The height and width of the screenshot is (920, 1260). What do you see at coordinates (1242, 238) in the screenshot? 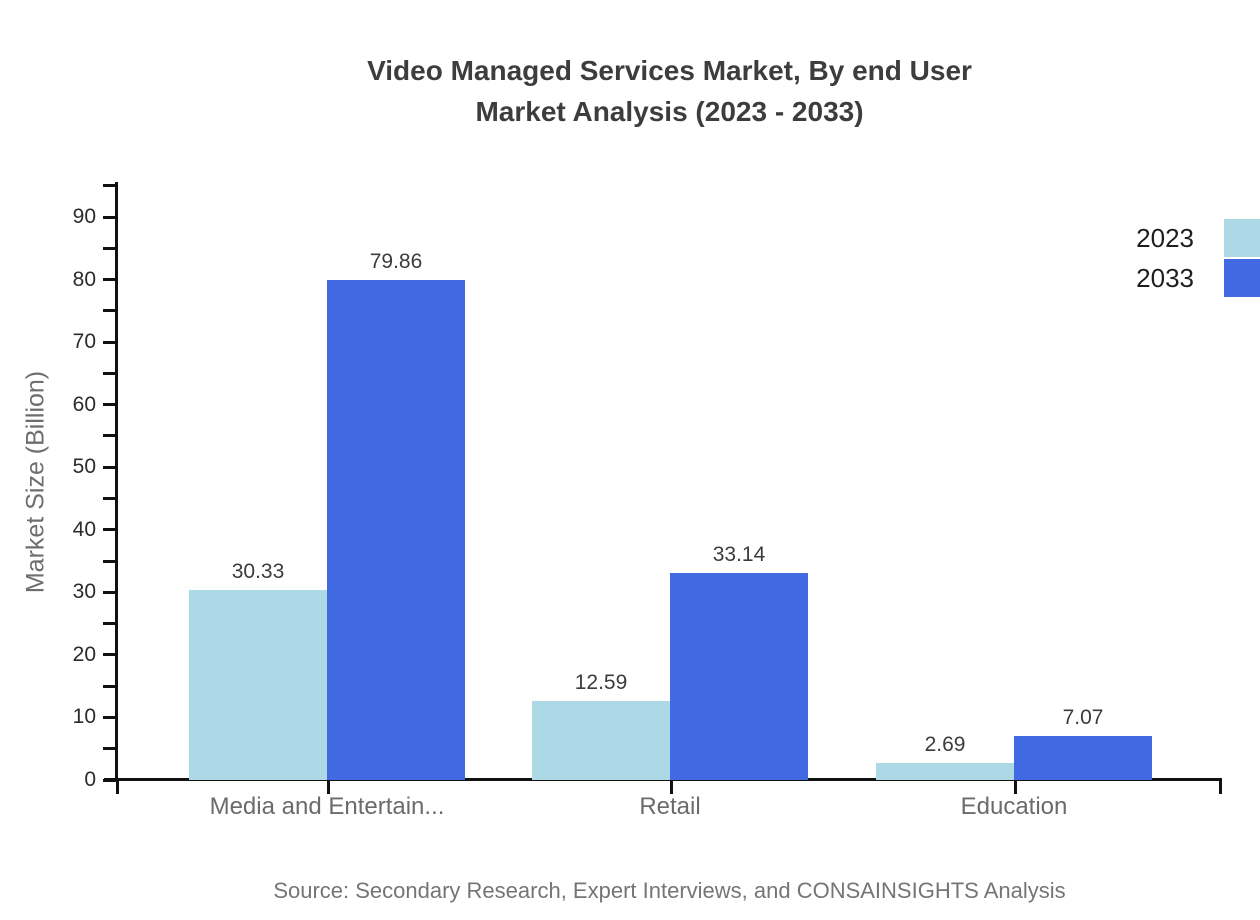
I see `legend-swatch-2023` at bounding box center [1242, 238].